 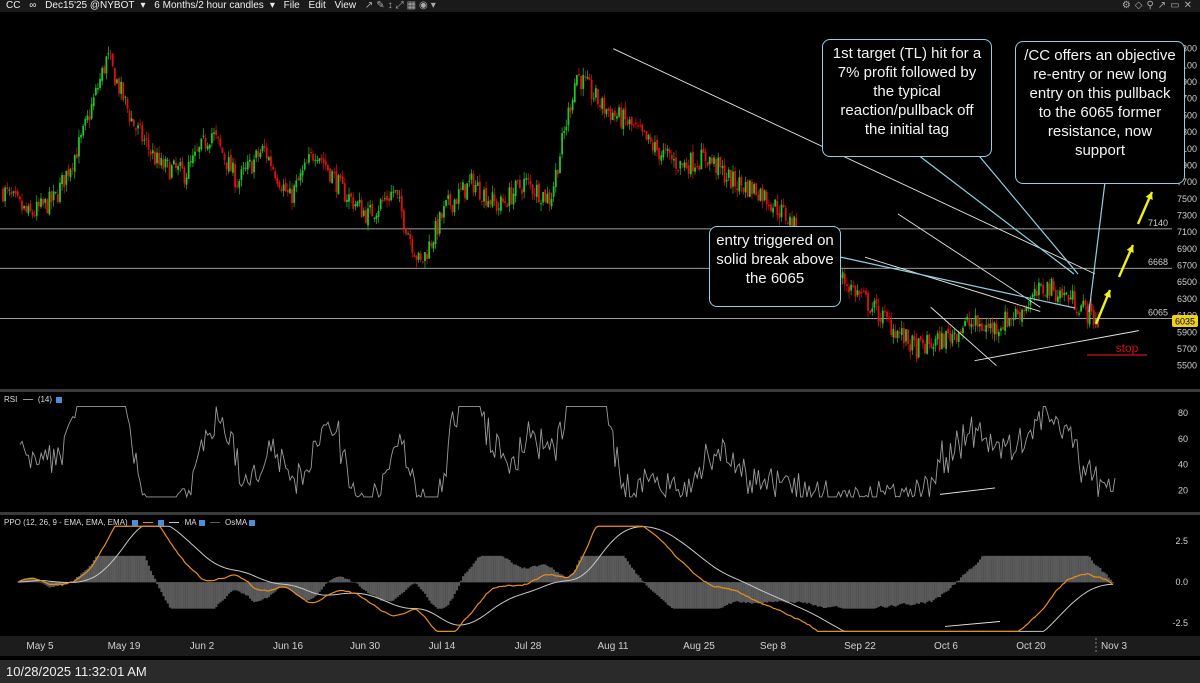 I want to click on link-icon: ∞, so click(x=33, y=5).